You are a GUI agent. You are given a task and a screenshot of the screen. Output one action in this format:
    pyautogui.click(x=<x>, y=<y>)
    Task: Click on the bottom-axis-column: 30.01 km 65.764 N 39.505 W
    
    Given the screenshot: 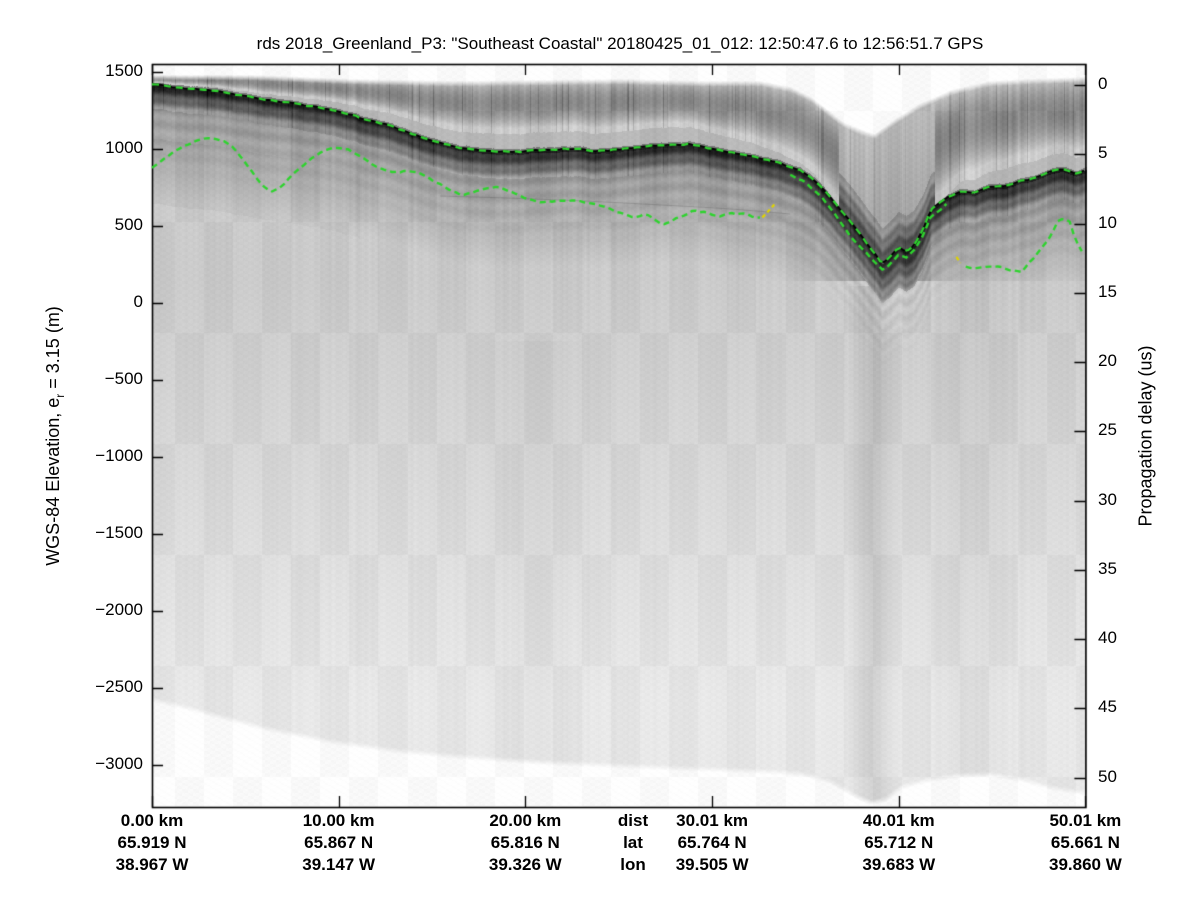 What is the action you would take?
    pyautogui.click(x=712, y=843)
    